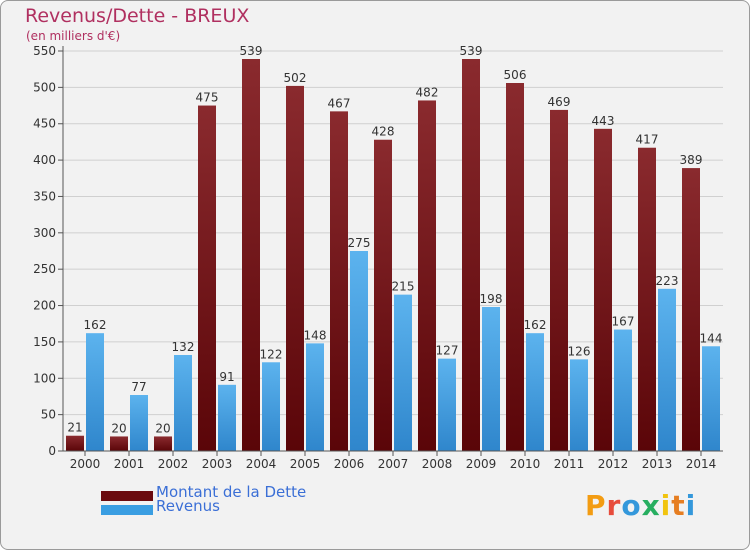 The image size is (750, 550). I want to click on proxiti-logo: Proxiti, so click(640, 505).